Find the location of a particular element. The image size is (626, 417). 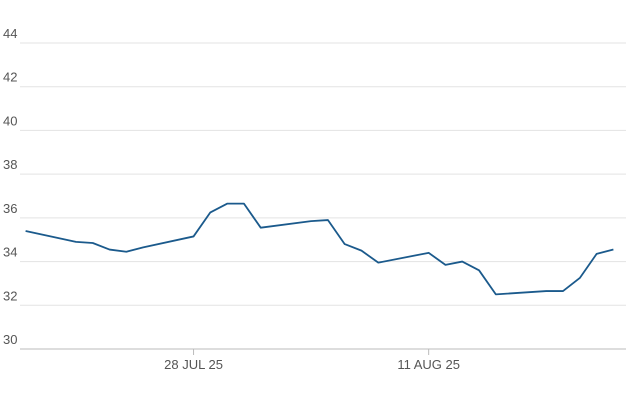

y-tick-label: 34 is located at coordinates (10, 252).